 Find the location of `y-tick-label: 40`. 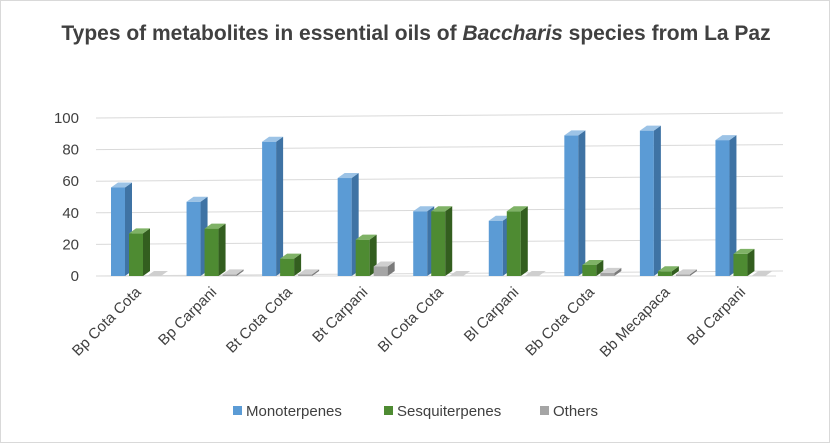

y-tick-label: 40 is located at coordinates (70, 213).